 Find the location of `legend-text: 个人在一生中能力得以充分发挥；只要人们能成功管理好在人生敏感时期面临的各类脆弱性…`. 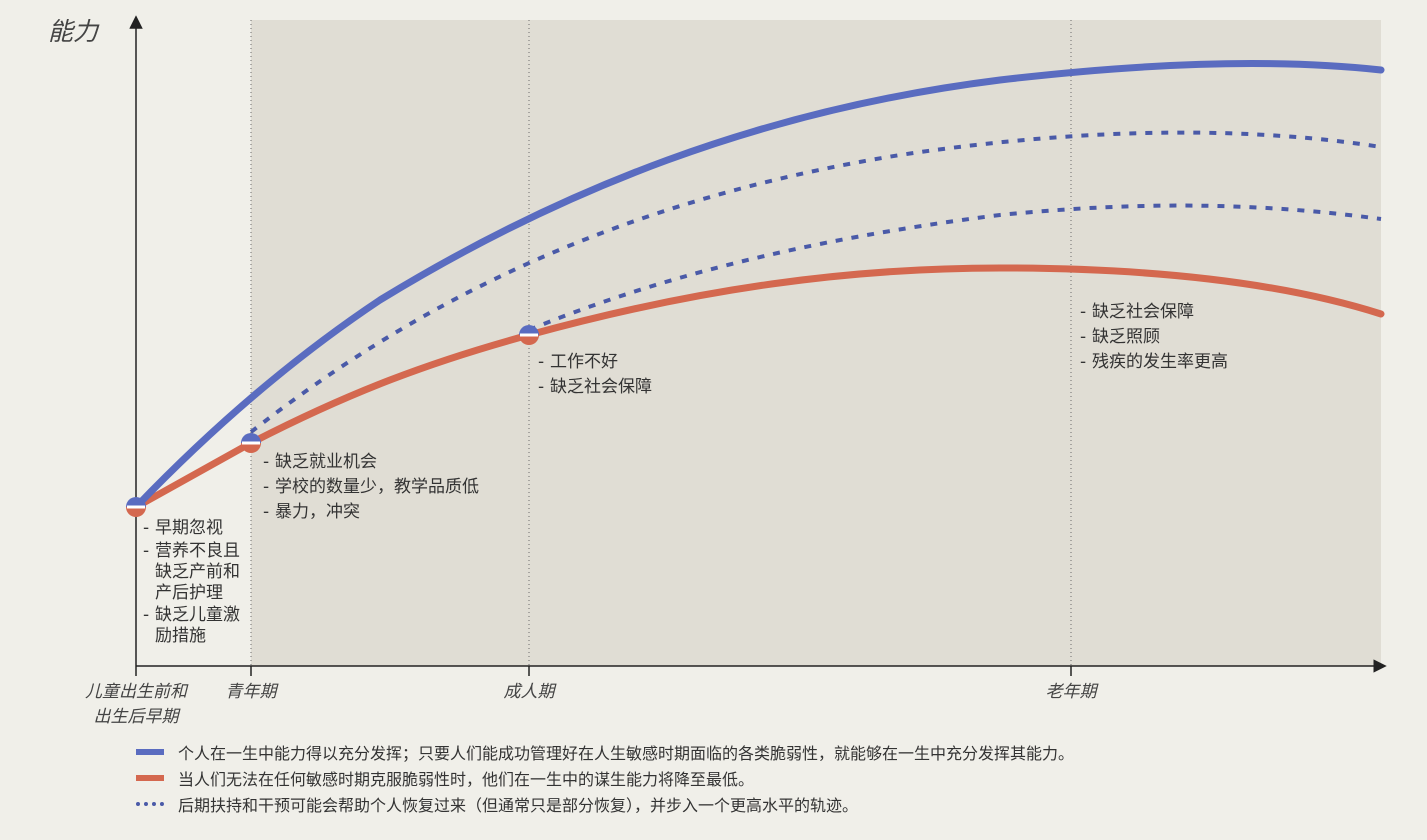

legend-text: 个人在一生中能力得以充分发挥；只要人们能成功管理好在人生敏感时期面临的各类脆弱性… is located at coordinates (626, 753).